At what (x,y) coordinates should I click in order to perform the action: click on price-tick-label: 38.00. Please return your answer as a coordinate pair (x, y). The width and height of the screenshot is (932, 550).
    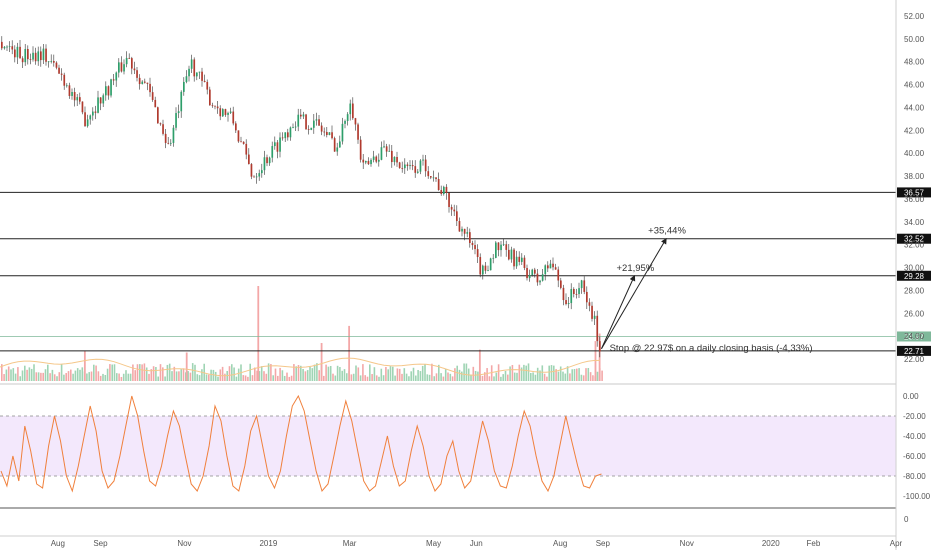
    Looking at the image, I should click on (914, 176).